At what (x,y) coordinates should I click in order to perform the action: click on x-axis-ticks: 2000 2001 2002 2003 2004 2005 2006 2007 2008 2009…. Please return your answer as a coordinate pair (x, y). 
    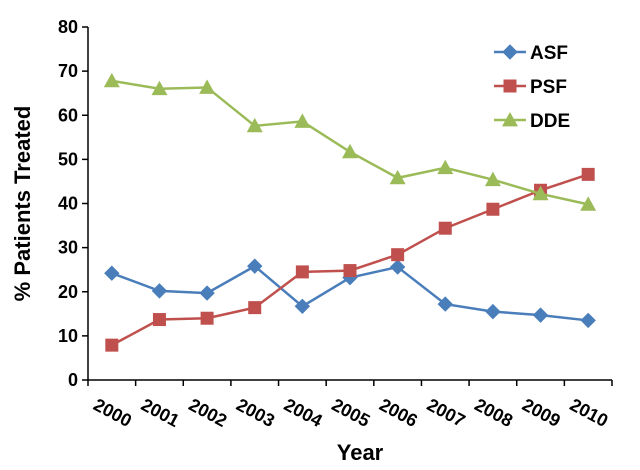
    Looking at the image, I should click on (350, 405).